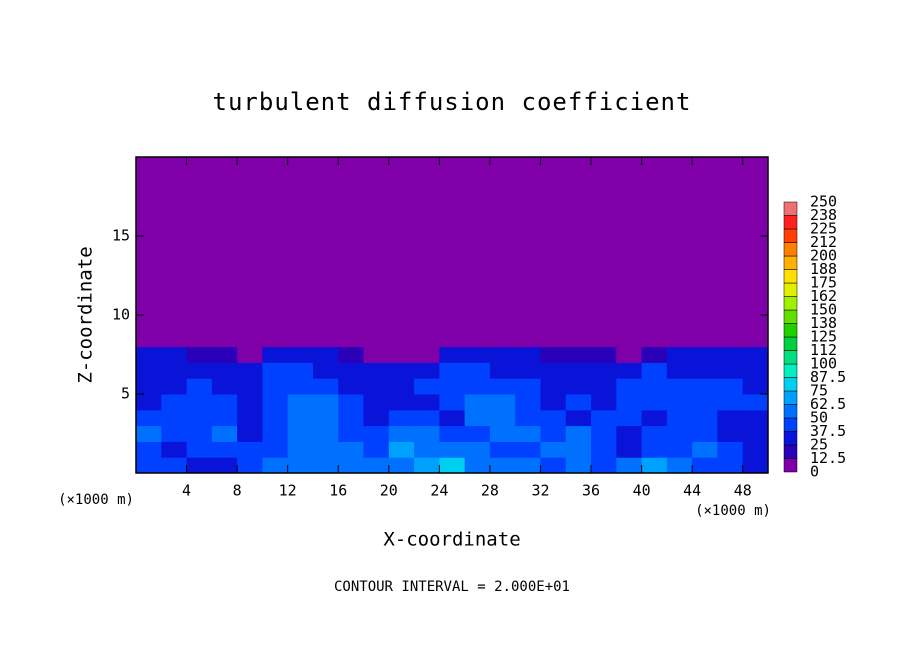 The width and height of the screenshot is (904, 654). What do you see at coordinates (823, 296) in the screenshot?
I see `colorbar-label: 162` at bounding box center [823, 296].